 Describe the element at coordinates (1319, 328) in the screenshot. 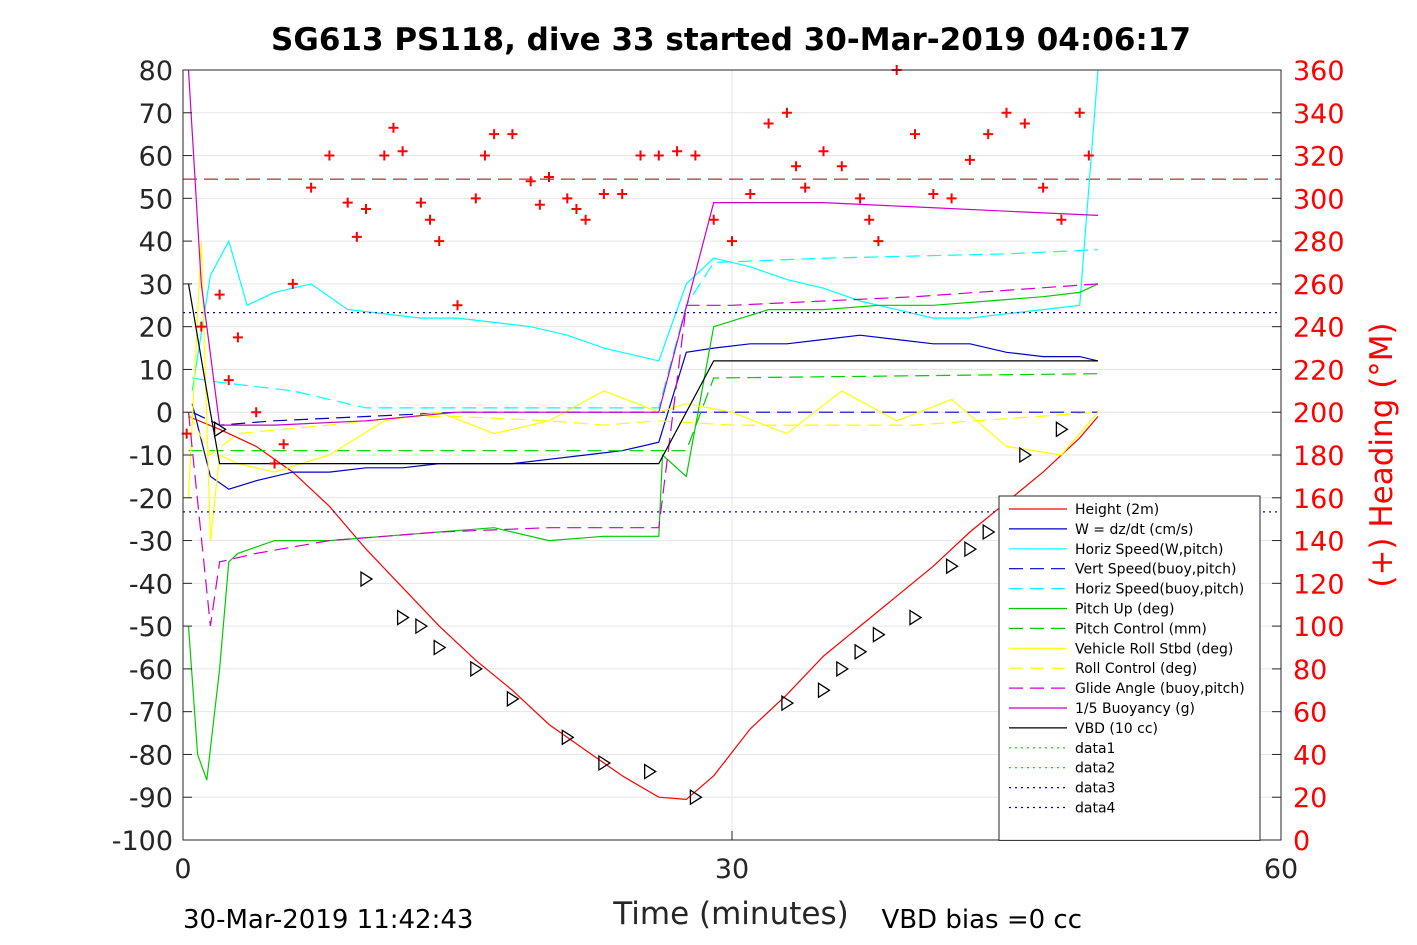

I see `right-tick-label: 240` at that location.